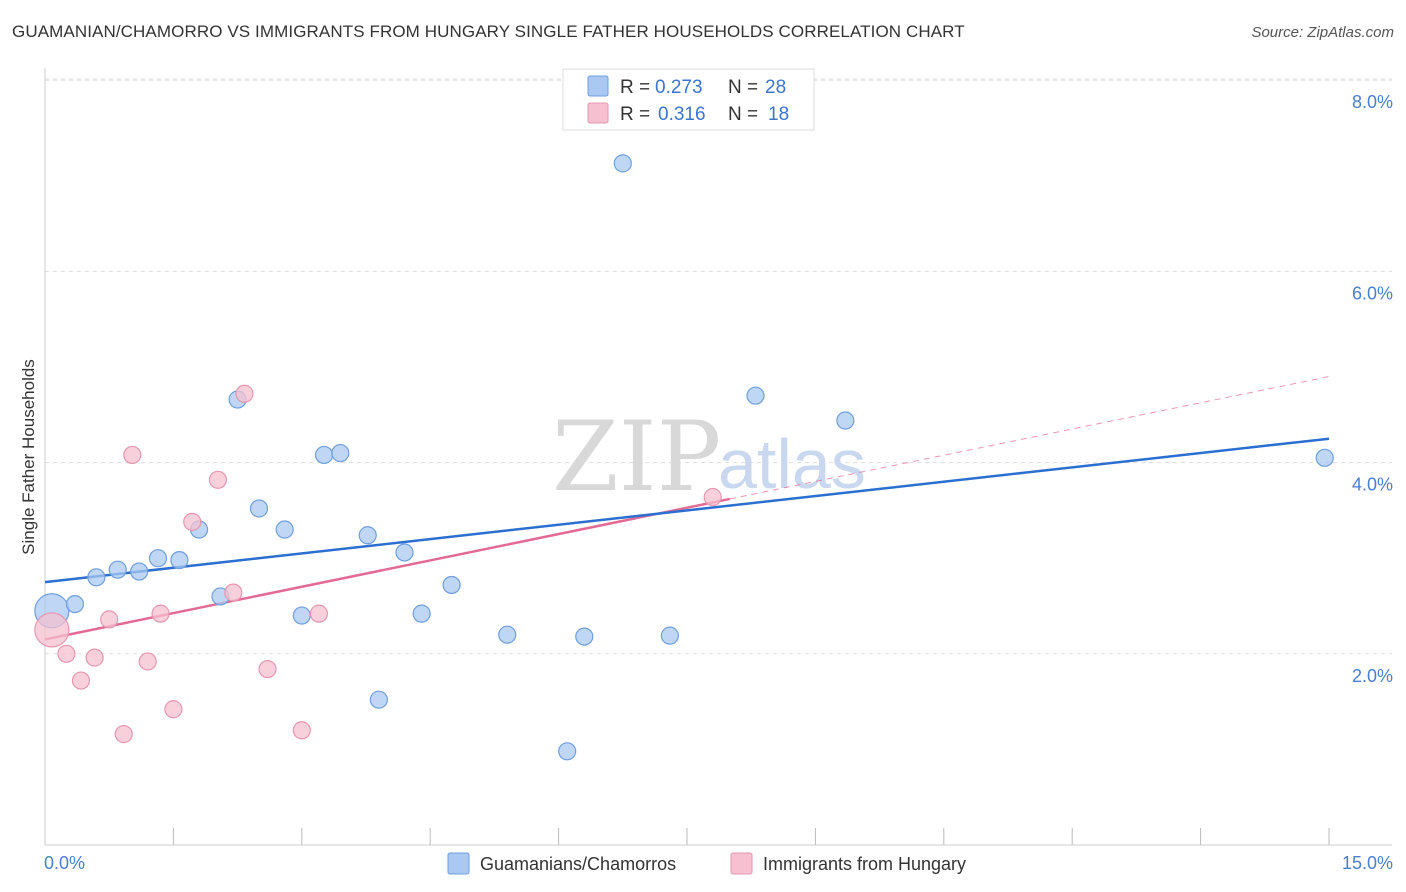 The image size is (1406, 892). Describe the element at coordinates (1372, 102) in the screenshot. I see `y-tick-label-8: 8.0%` at that location.